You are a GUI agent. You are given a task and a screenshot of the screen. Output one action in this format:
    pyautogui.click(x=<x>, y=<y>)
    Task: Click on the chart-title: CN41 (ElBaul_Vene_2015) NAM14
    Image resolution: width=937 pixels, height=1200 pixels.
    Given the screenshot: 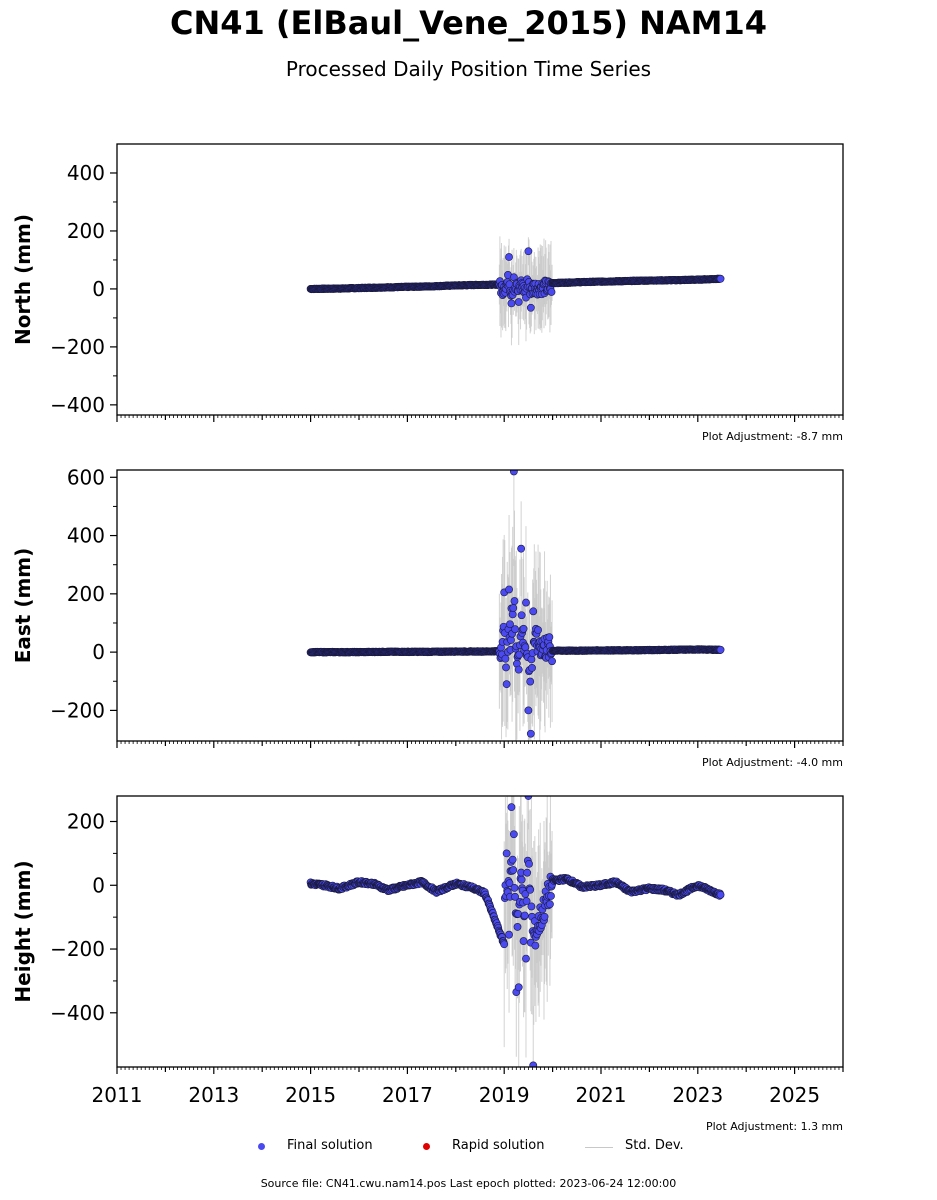 What is the action you would take?
    pyautogui.click(x=468, y=23)
    